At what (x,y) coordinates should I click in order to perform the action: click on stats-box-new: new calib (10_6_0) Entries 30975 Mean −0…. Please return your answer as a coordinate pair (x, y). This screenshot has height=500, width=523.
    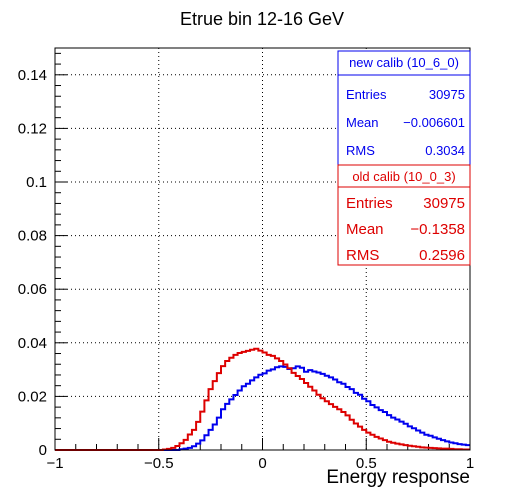
    Looking at the image, I should click on (404, 108).